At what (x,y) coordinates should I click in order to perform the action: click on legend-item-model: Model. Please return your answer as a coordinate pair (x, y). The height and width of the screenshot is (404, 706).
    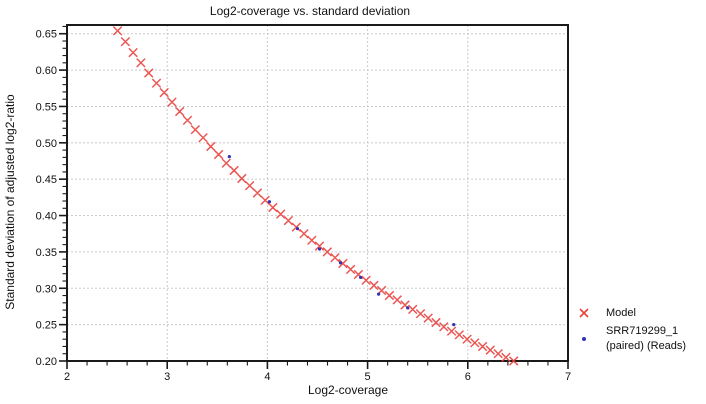
    Looking at the image, I should click on (640, 313).